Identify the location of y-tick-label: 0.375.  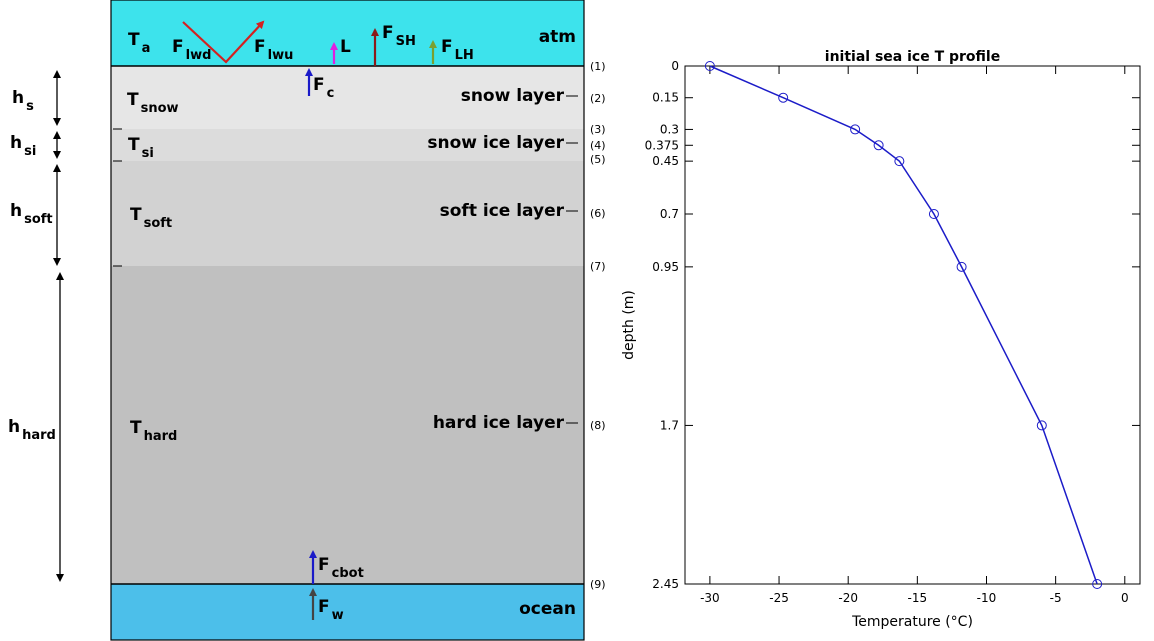
(662, 145).